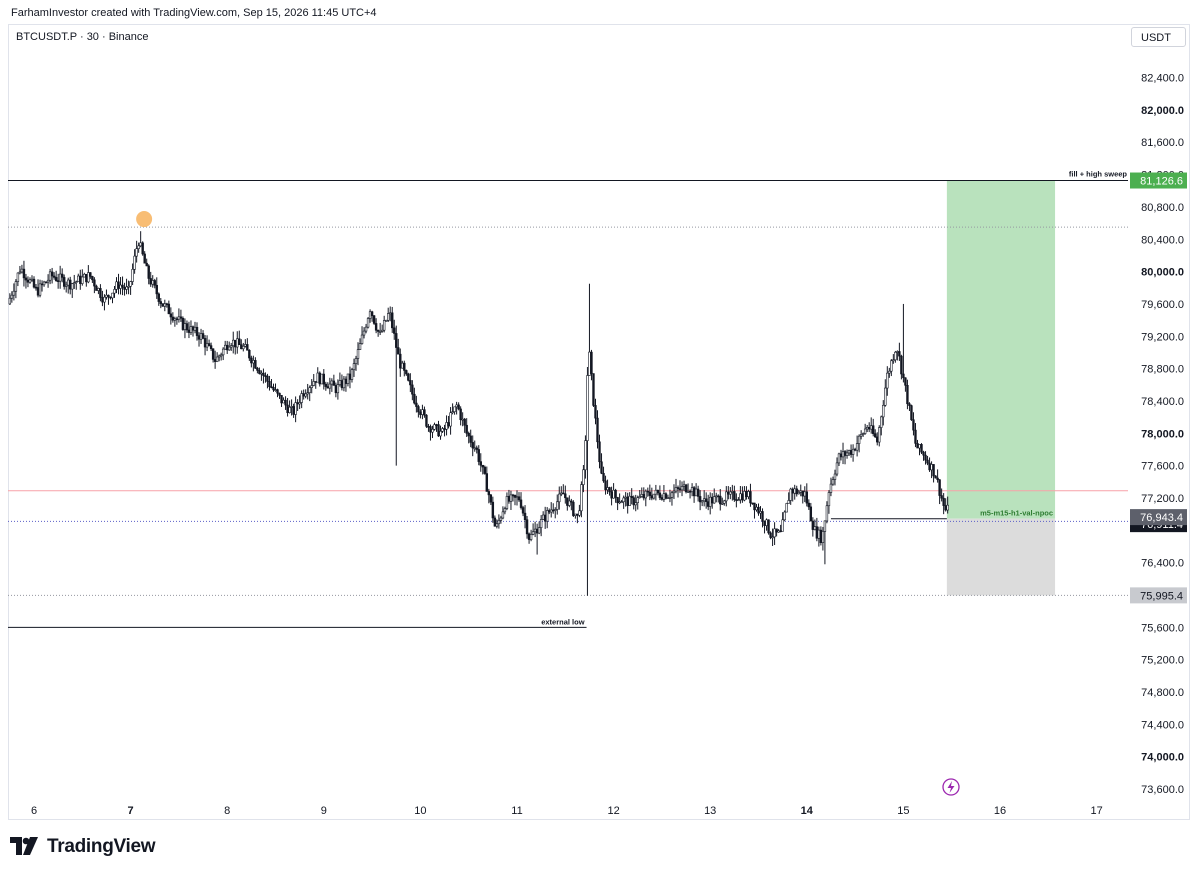  What do you see at coordinates (1162, 564) in the screenshot?
I see `price-tick-label: 76,400.0` at bounding box center [1162, 564].